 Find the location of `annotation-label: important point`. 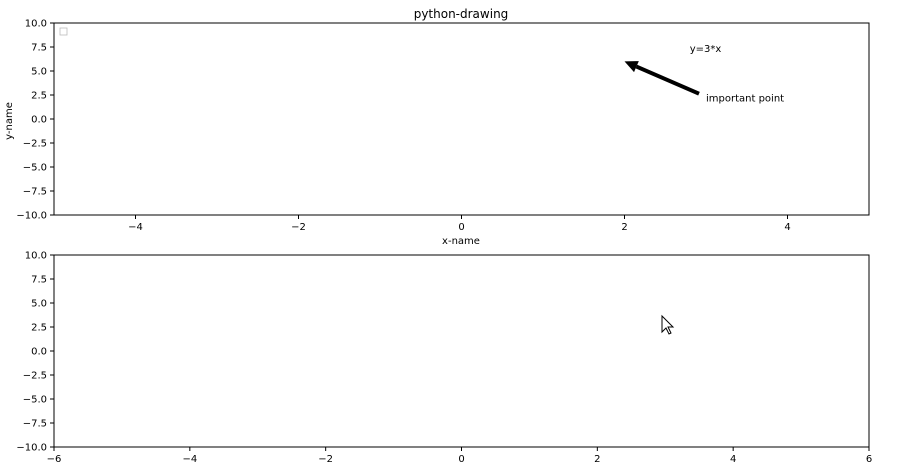

annotation-label: important point is located at coordinates (745, 99).